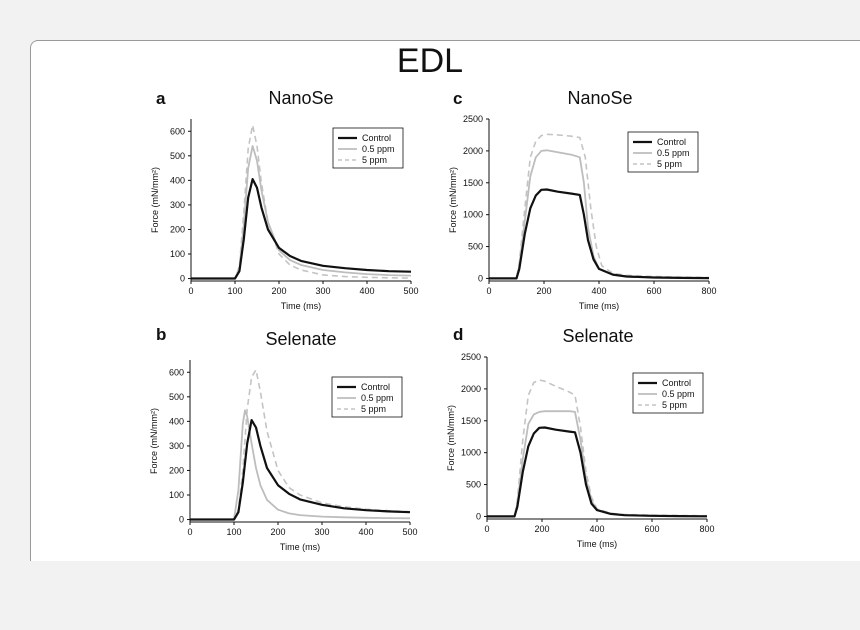  What do you see at coordinates (457, 98) in the screenshot?
I see `panel-letter: c` at bounding box center [457, 98].